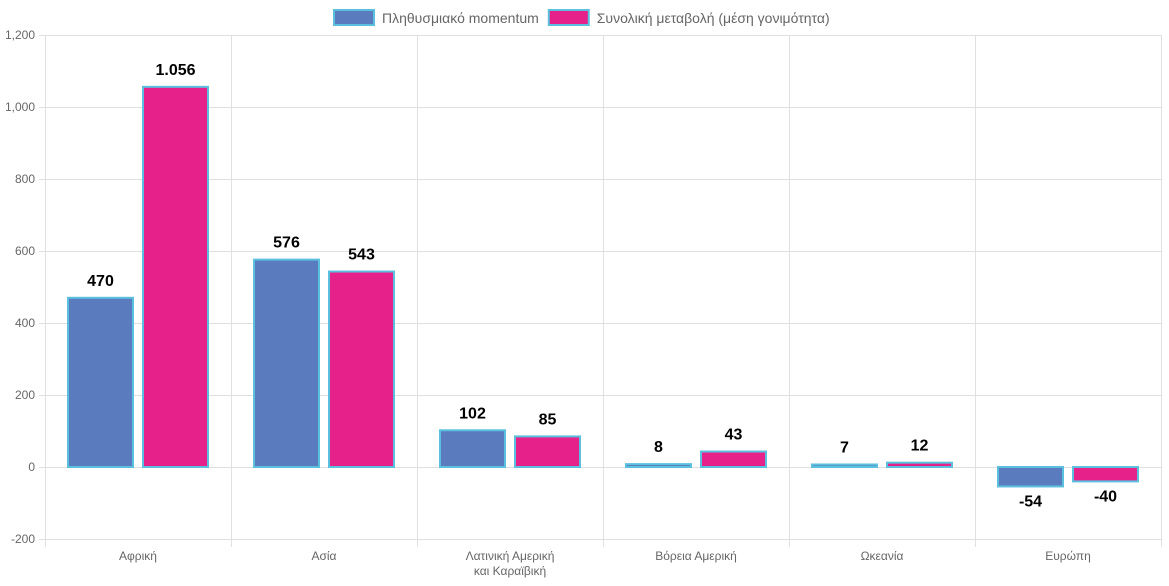  What do you see at coordinates (25, 179) in the screenshot?
I see `y-tick-label: 800` at bounding box center [25, 179].